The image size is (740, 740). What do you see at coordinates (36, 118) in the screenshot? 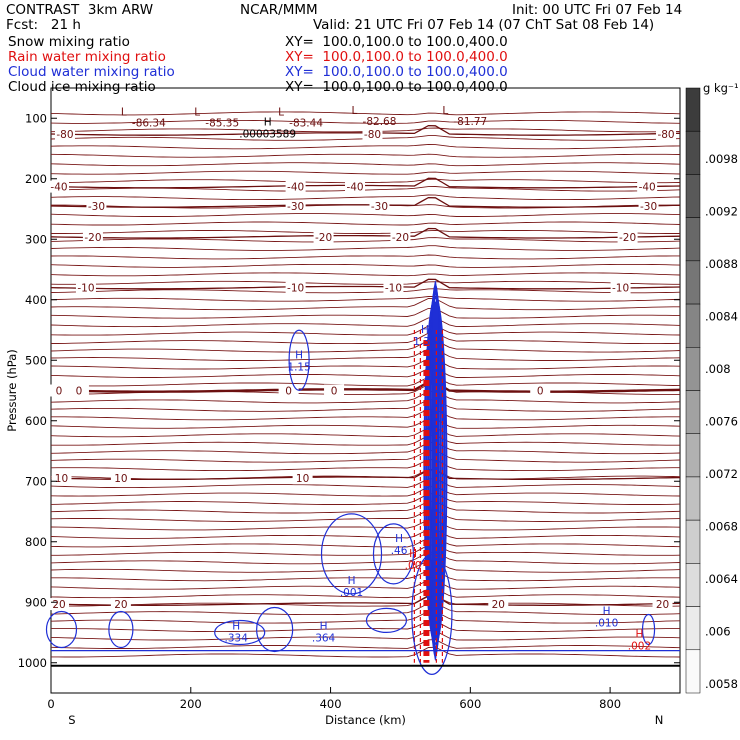
I see `y-tick-label: 100` at bounding box center [36, 118].